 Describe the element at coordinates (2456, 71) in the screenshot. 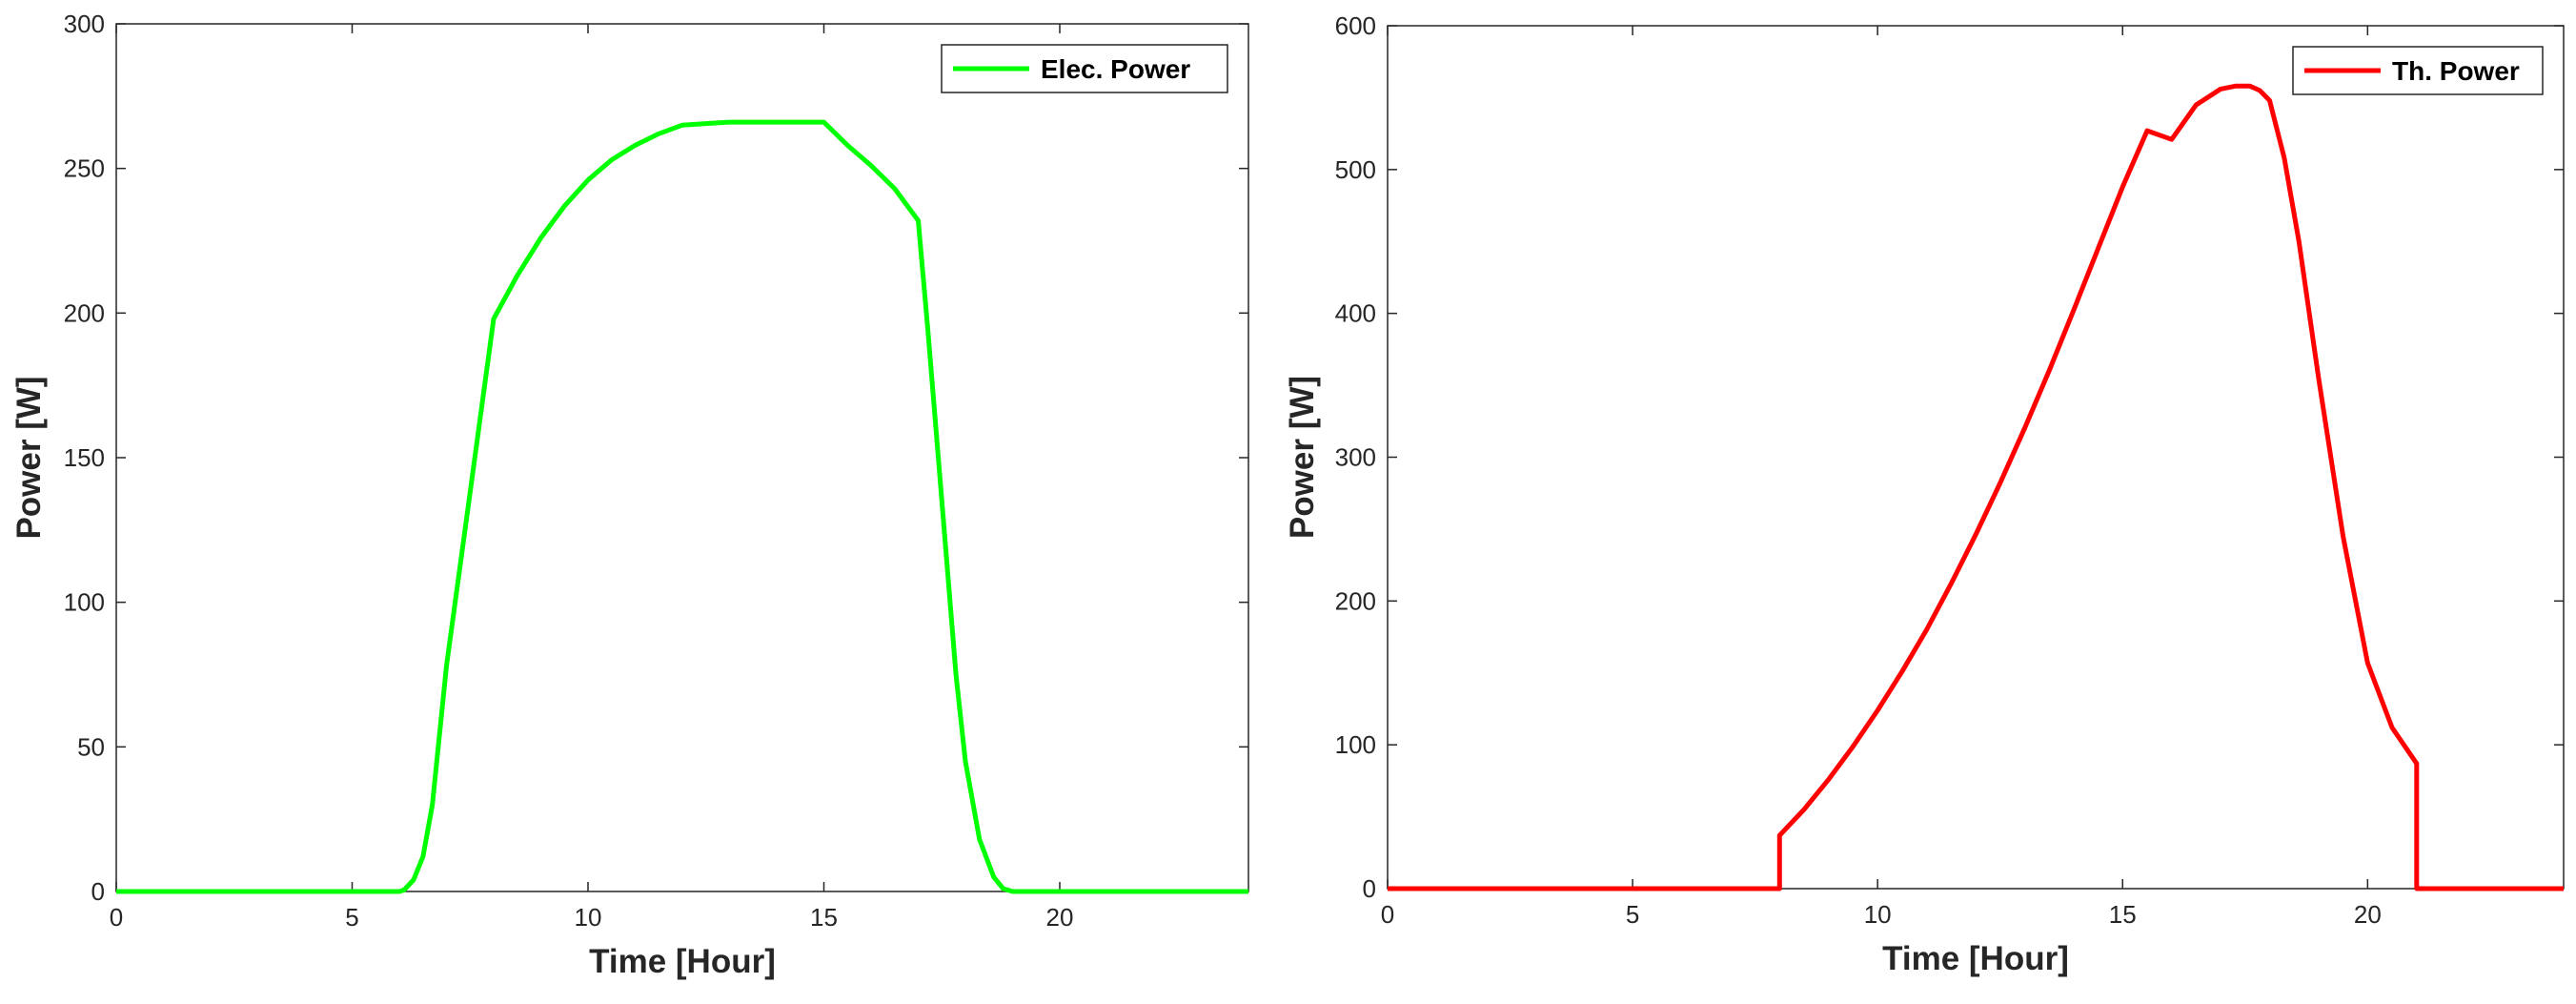

I see `legend-label: Th. Power` at that location.